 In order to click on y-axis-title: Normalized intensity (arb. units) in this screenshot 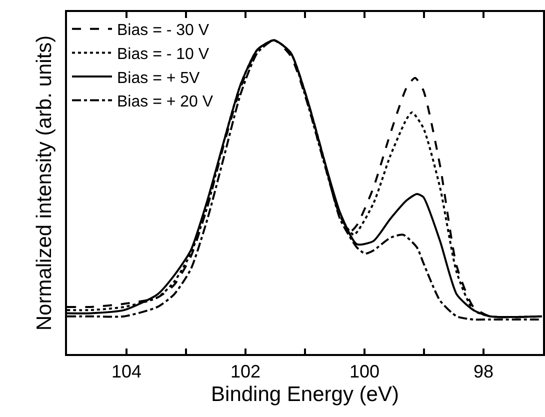, I will do `click(44, 183)`.